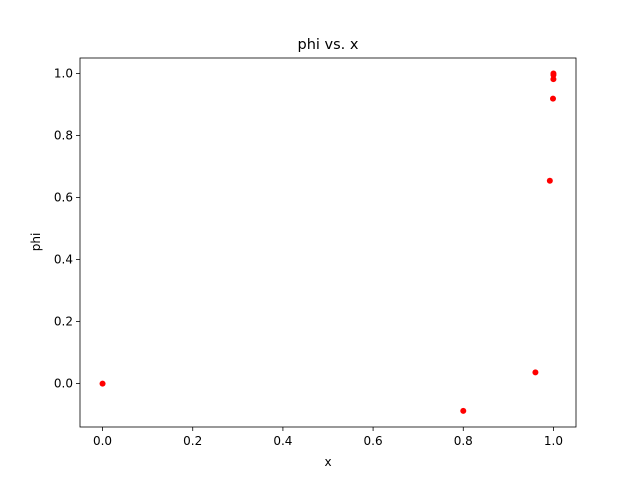 This screenshot has width=640, height=480. What do you see at coordinates (328, 437) in the screenshot?
I see `x-axis-ticks: 0.0 0.2 0.4 0.6 0.8 1.0` at bounding box center [328, 437].